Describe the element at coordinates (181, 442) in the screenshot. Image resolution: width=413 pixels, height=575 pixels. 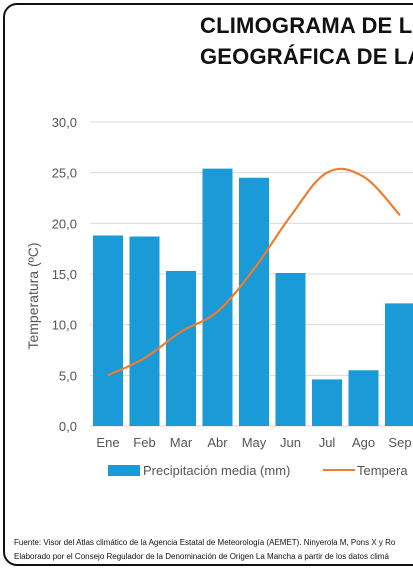
I see `x-tick-label: Mar` at that location.